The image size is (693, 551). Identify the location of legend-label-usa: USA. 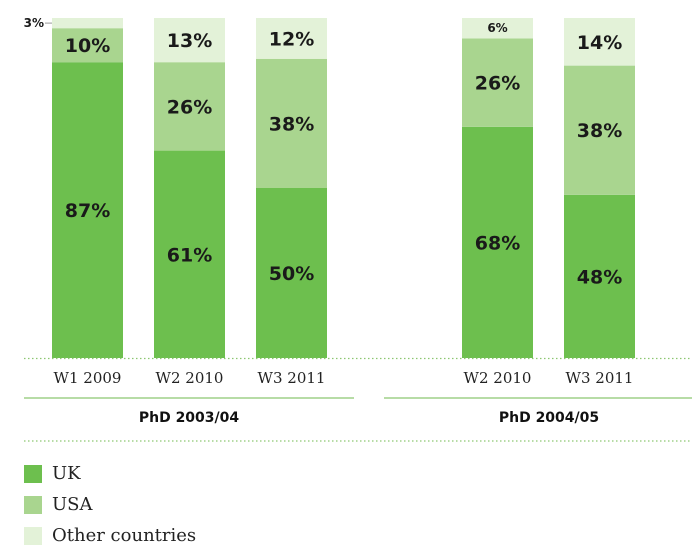
(72, 504).